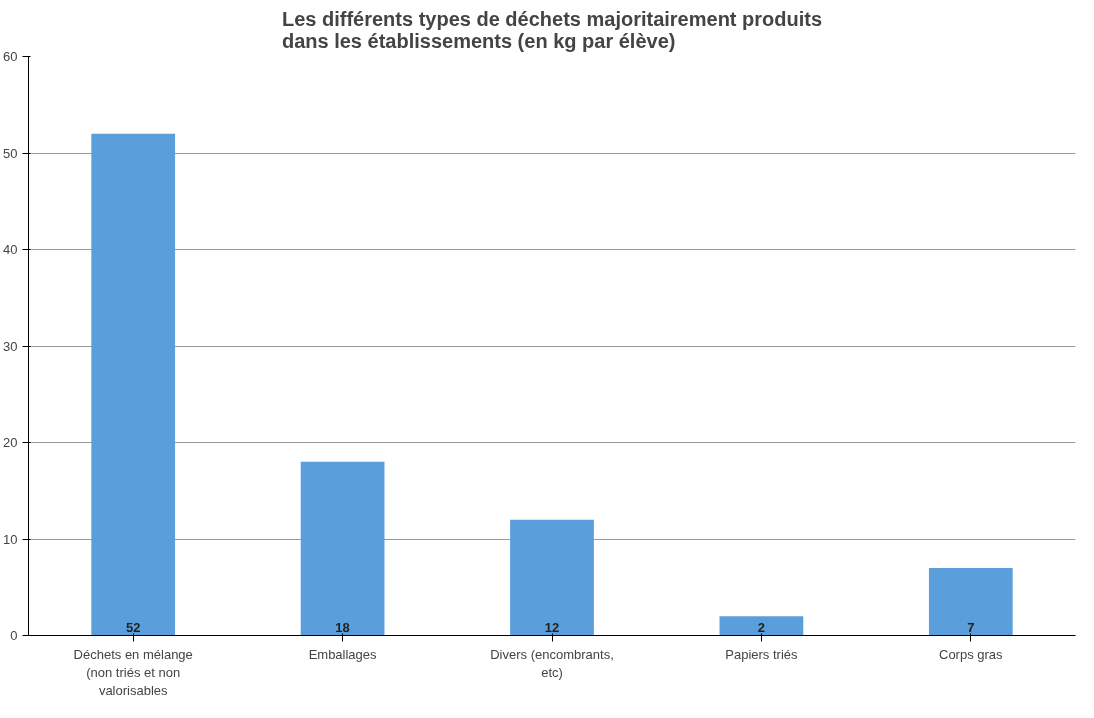 This screenshot has width=1094, height=718. I want to click on x-tick-label: Déchets en mélange (non triés et non valorisables, so click(133, 672).